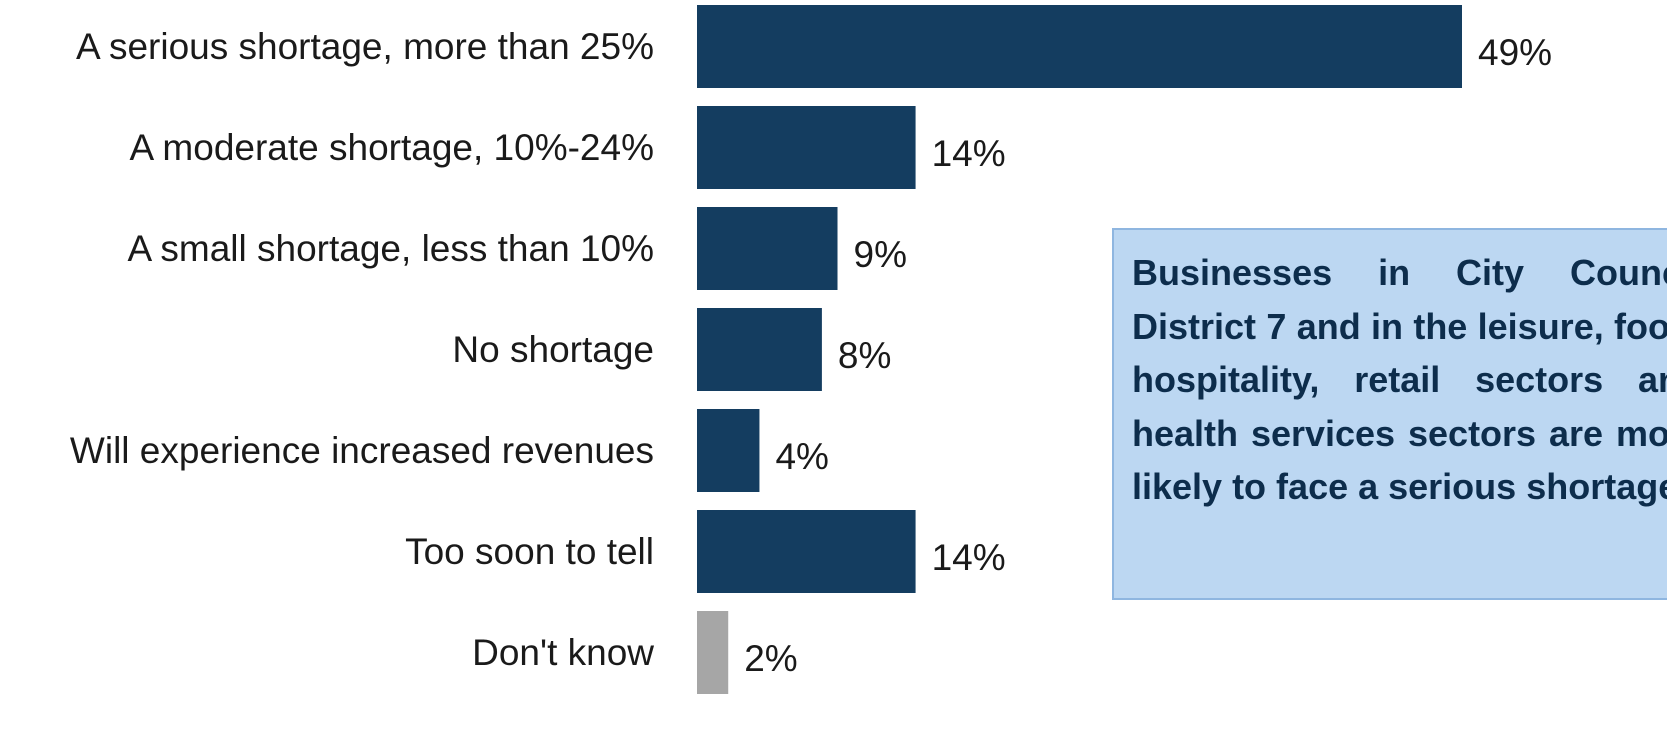 Image resolution: width=1667 pixels, height=734 pixels. Describe the element at coordinates (392, 147) in the screenshot. I see `category-label-2: A moderate shortage, 10%-24%` at that location.